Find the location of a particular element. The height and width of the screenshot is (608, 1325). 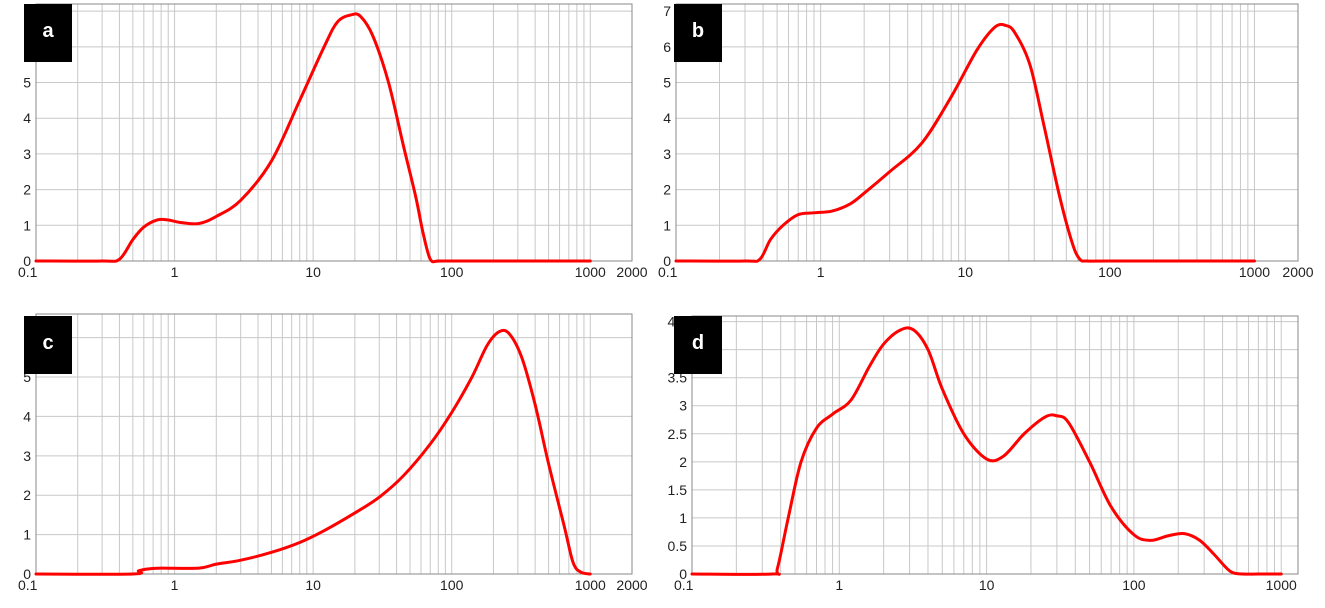

panel-label: d is located at coordinates (698, 343).